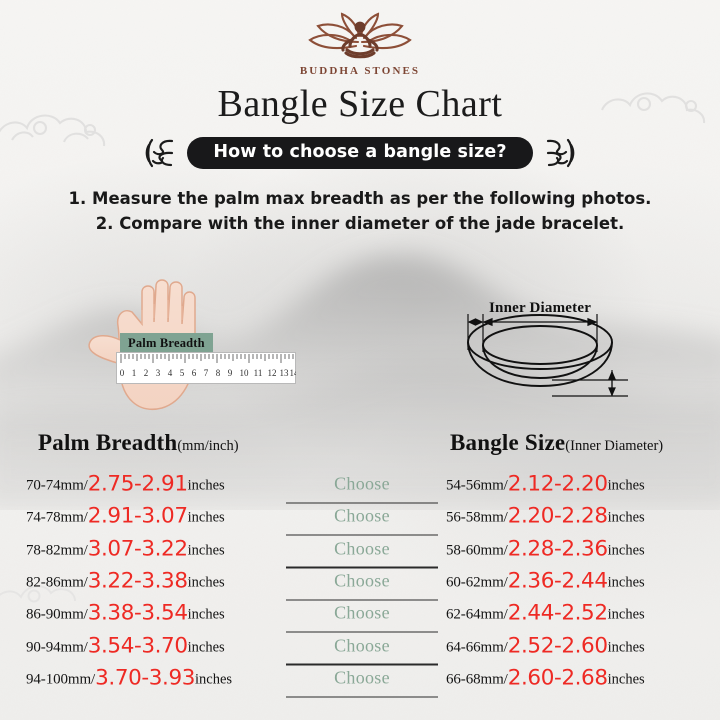 The image size is (720, 720). I want to click on ornamental-flourish-right-icon, so click(560, 153).